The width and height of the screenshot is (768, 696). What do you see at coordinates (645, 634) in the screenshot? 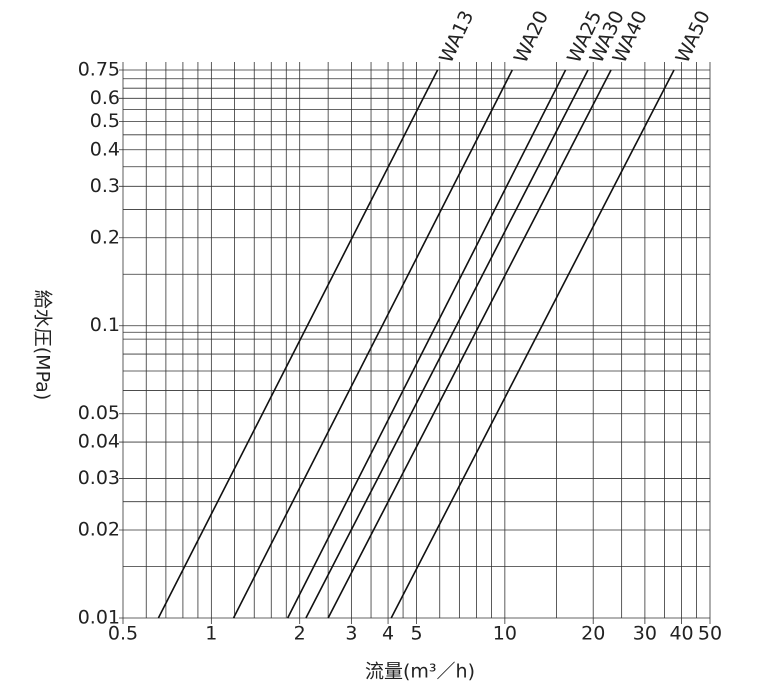
I see `x-tick-label: 30` at bounding box center [645, 634].